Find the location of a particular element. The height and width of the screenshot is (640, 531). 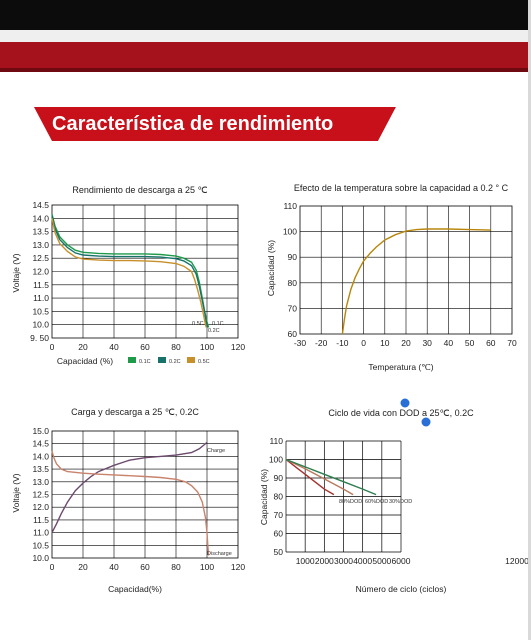

x-axis-label: Temperatura (℃) is located at coordinates (400, 367).